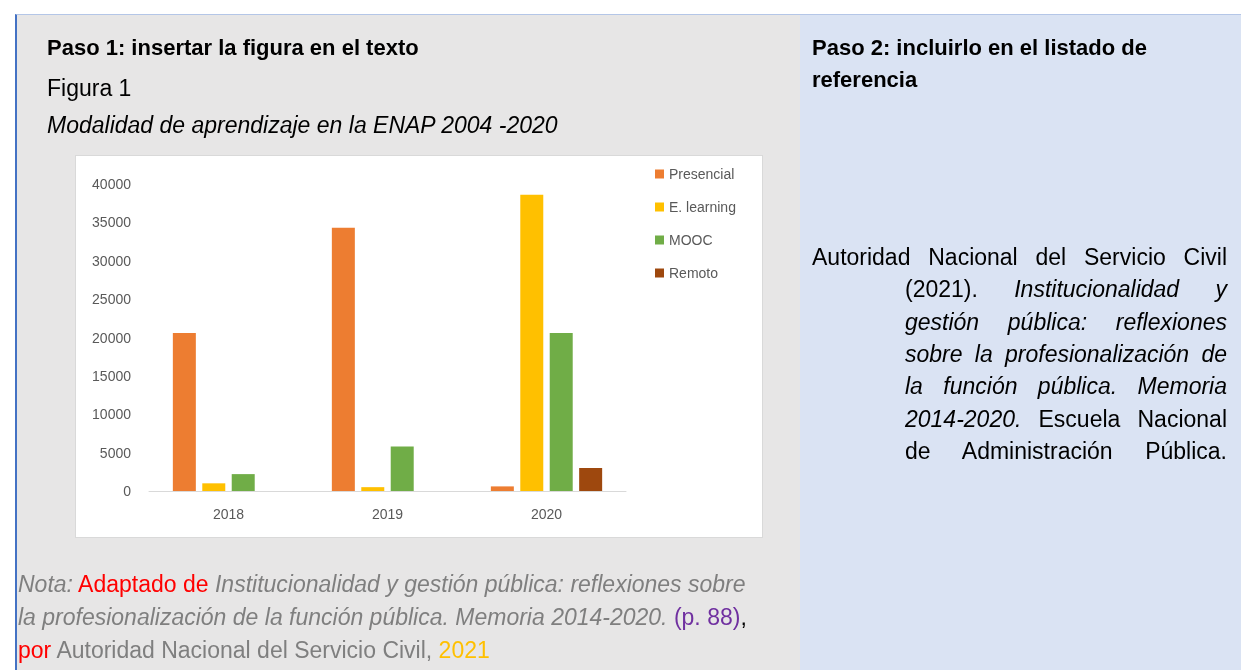  Describe the element at coordinates (980, 64) in the screenshot. I see `text: Paso 2: incluirlo en el listado de referencia` at that location.